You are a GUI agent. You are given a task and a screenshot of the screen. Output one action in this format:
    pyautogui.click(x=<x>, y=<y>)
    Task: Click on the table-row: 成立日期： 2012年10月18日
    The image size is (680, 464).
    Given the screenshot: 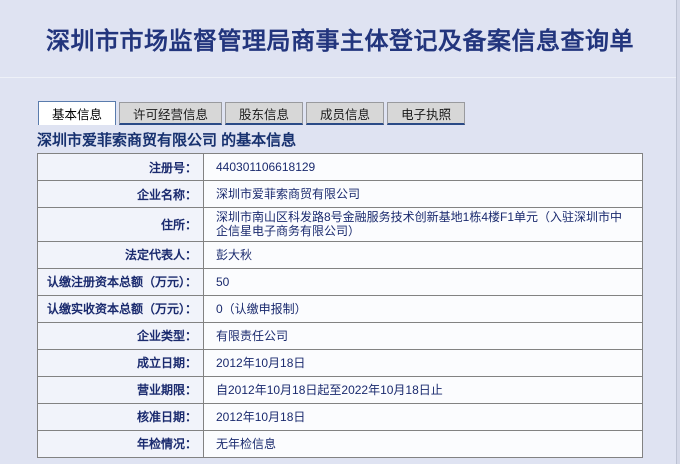 What is the action you would take?
    pyautogui.click(x=340, y=362)
    